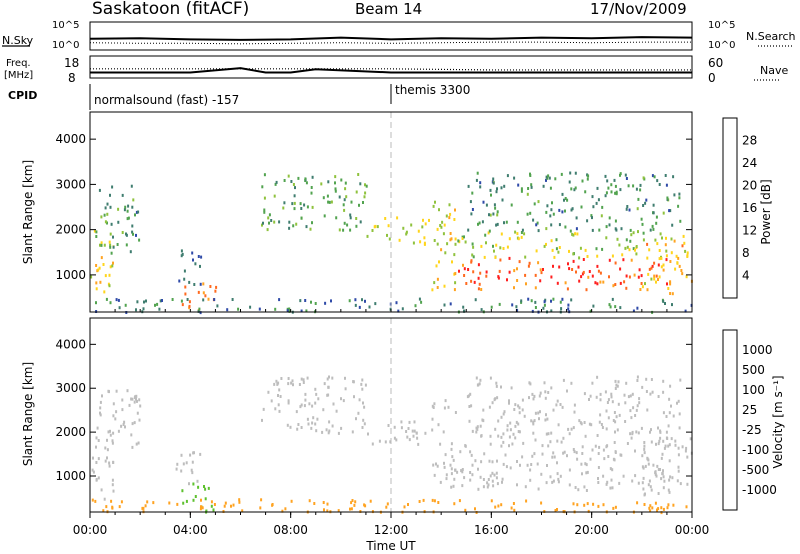  What do you see at coordinates (753, 370) in the screenshot?
I see `colorbar-tick-label: 500` at bounding box center [753, 370].